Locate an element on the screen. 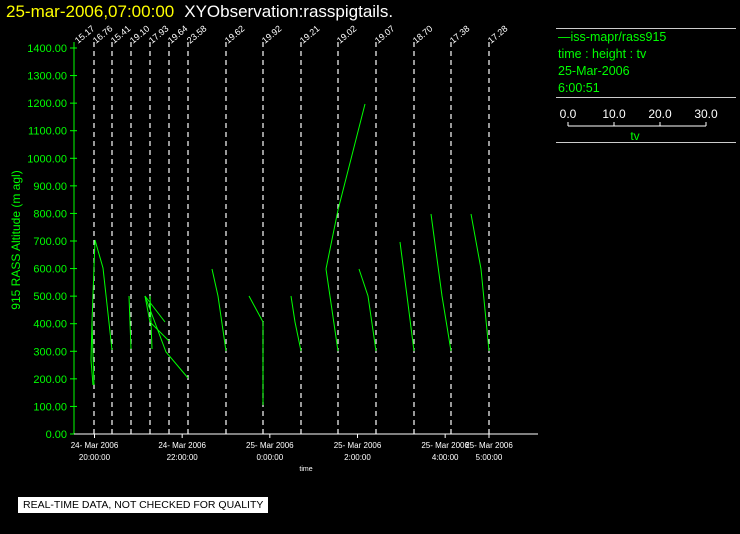 Image resolution: width=740 pixels, height=534 pixels. legend-mid-rule is located at coordinates (646, 97).